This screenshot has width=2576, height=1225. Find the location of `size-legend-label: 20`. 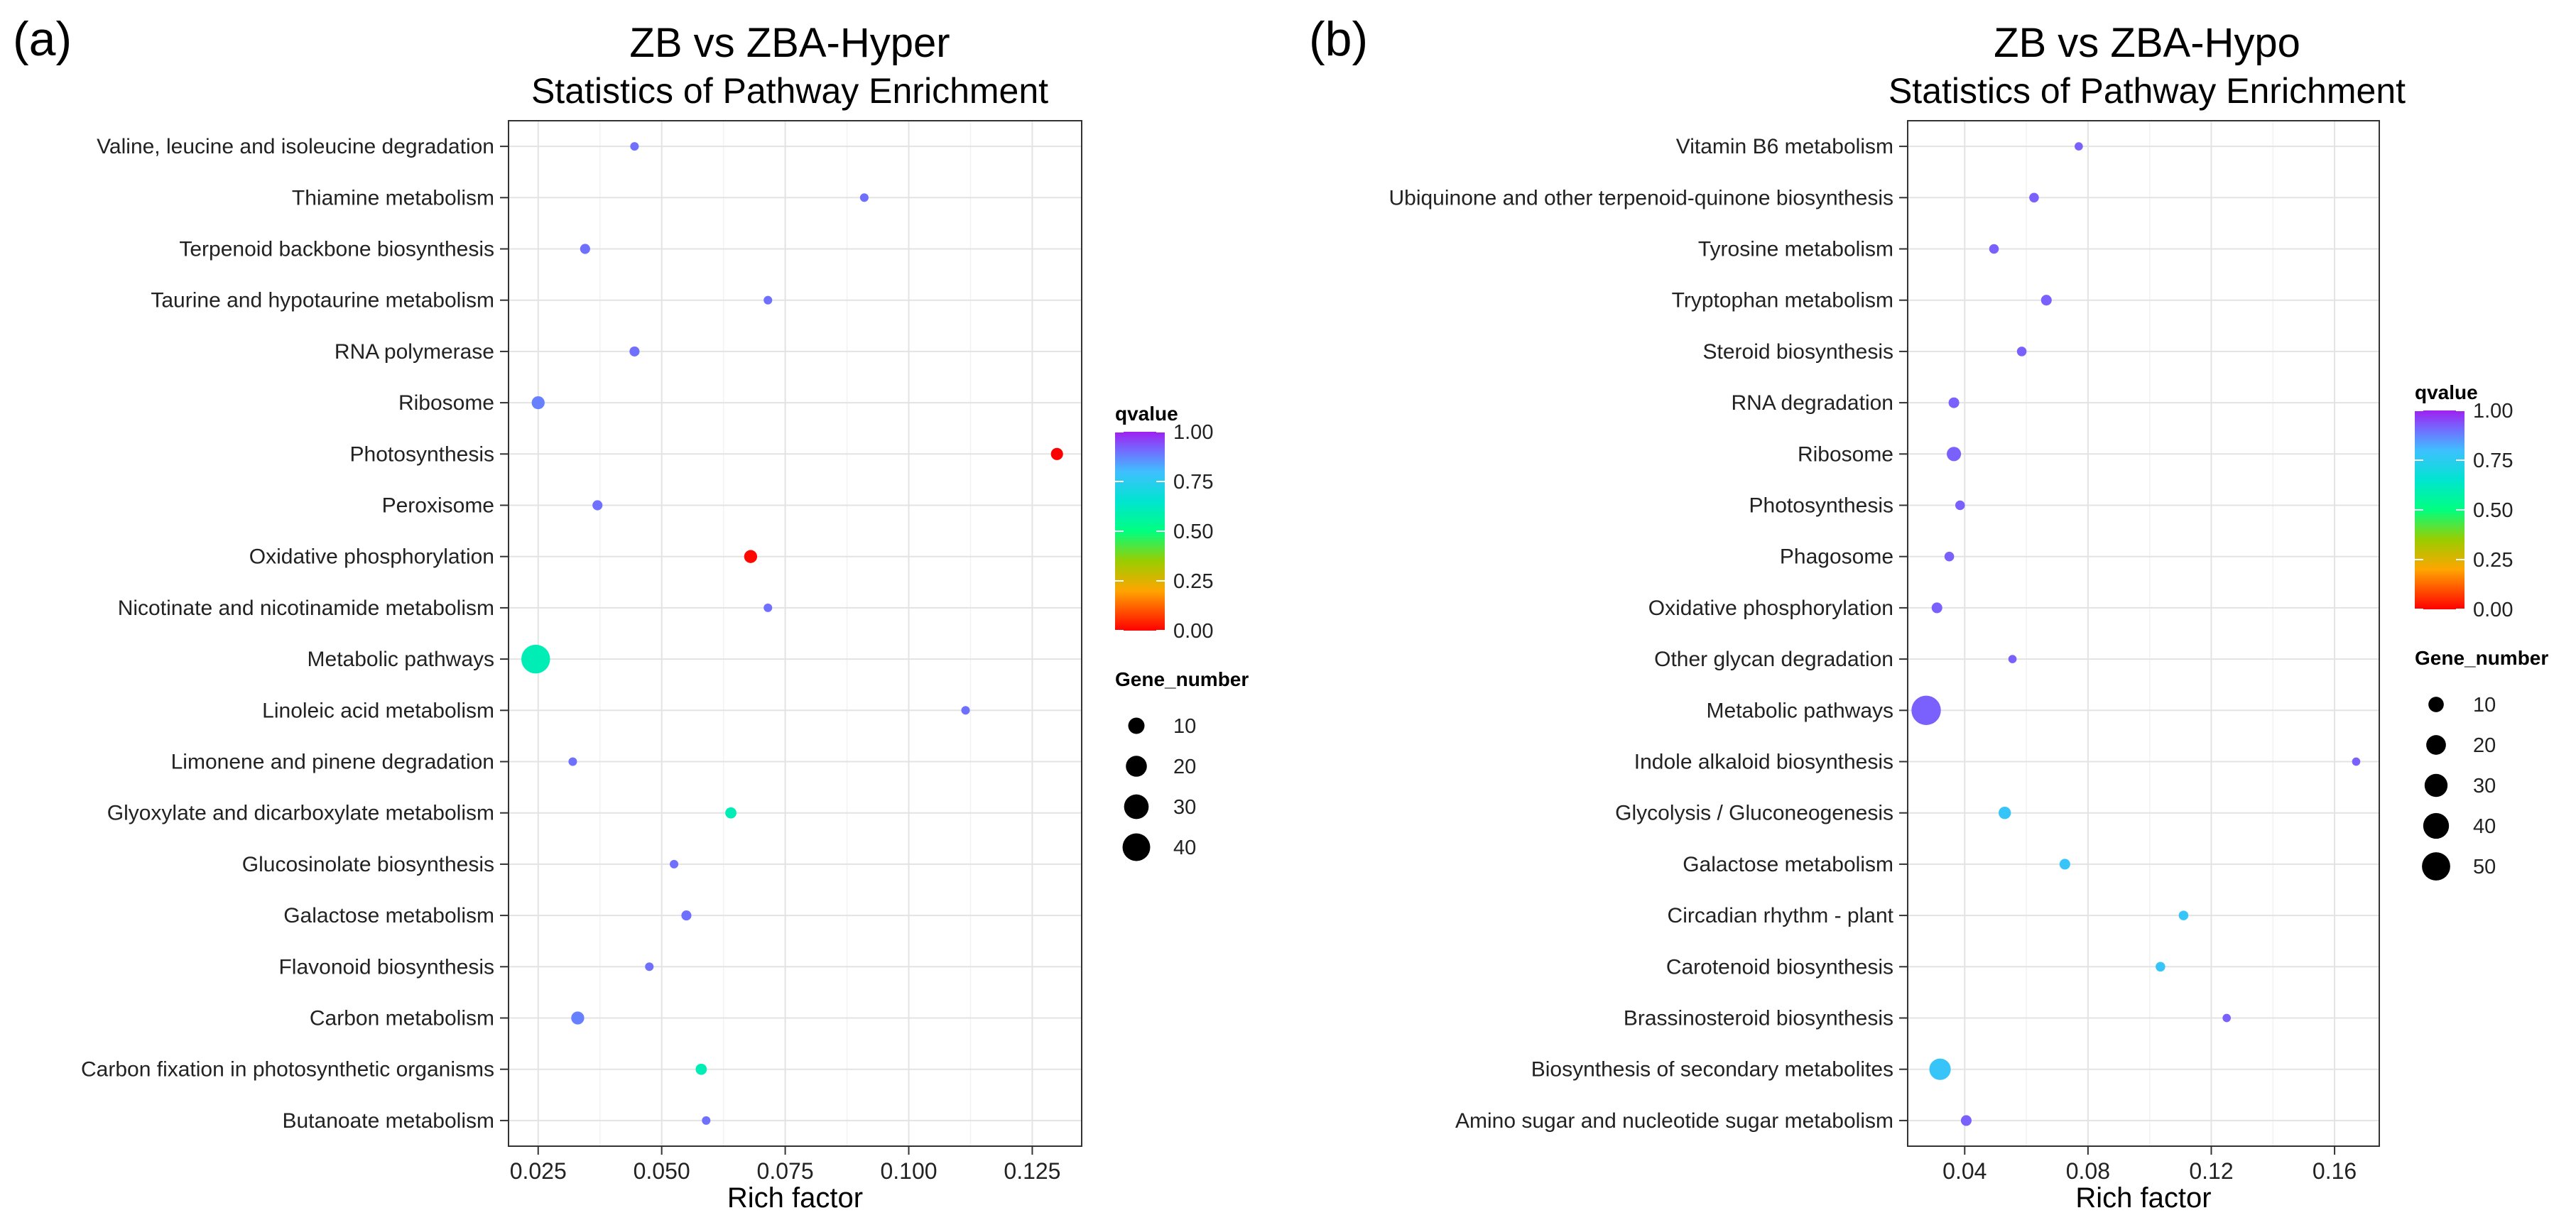

size-legend-label: 20 is located at coordinates (1185, 767).